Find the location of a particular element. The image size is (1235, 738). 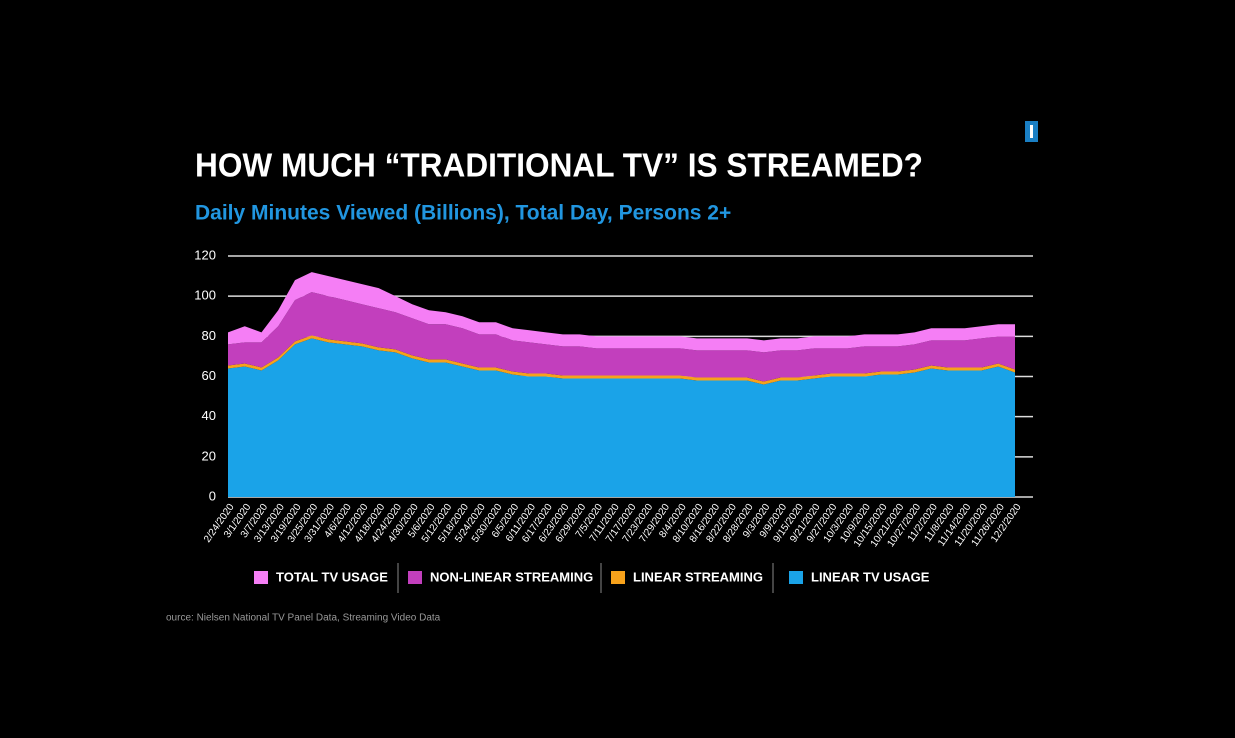

y-tick-label: 60 is located at coordinates (209, 375).